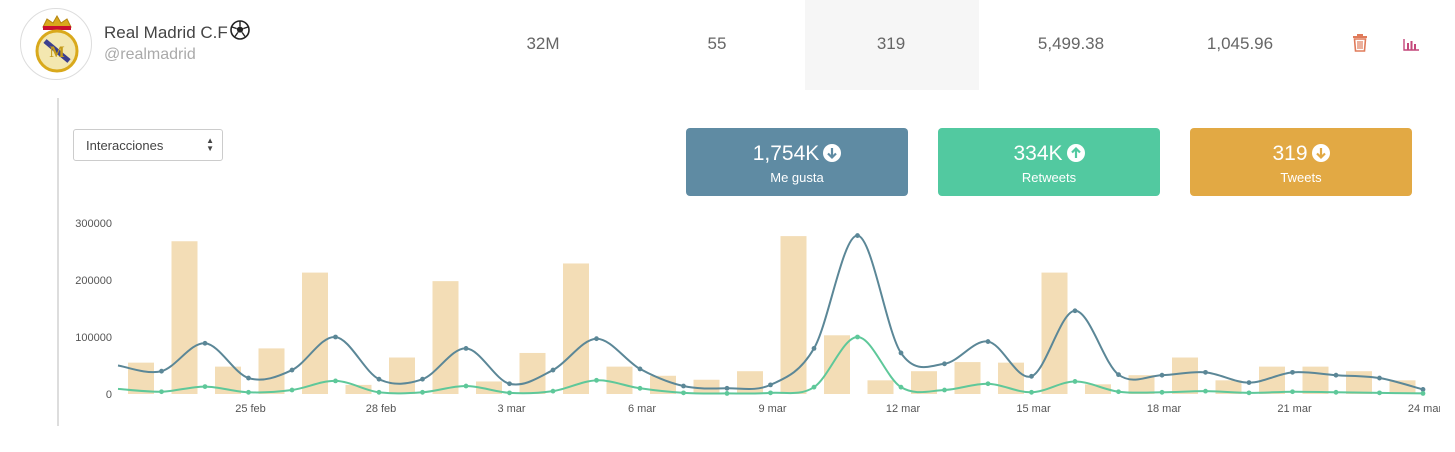 The image size is (1455, 452). I want to click on x-tick-label: 9 mar, so click(772, 409).